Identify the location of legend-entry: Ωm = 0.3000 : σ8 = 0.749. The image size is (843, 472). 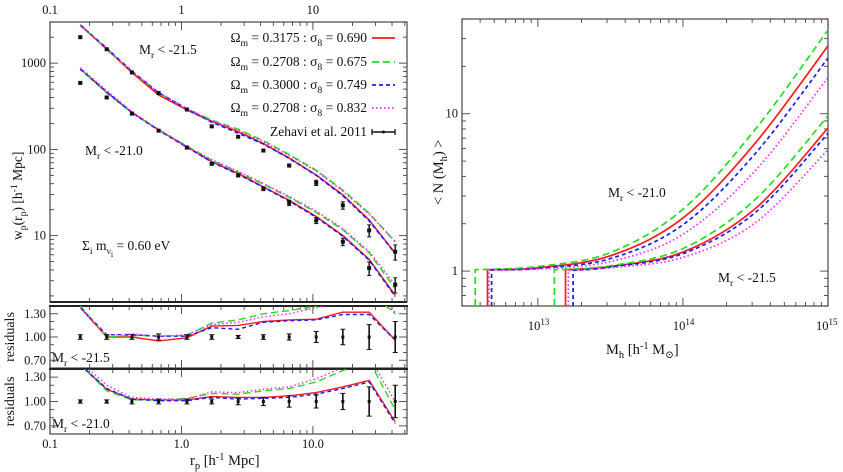
(313, 86).